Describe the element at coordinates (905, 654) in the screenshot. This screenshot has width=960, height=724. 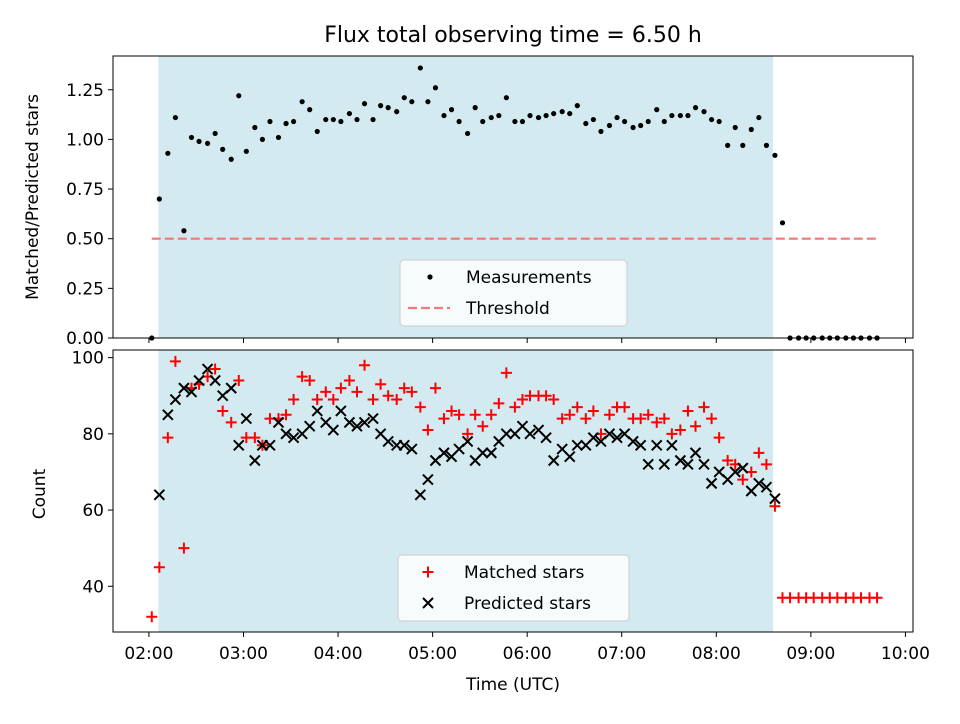
I see `x-tick-label: 10:00` at that location.